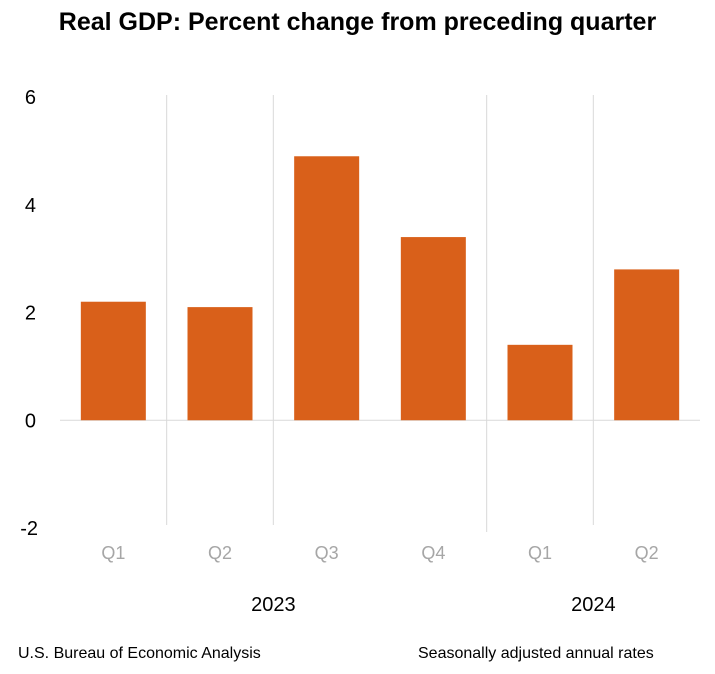  Describe the element at coordinates (273, 605) in the screenshot. I see `year-group-label: 2023` at that location.